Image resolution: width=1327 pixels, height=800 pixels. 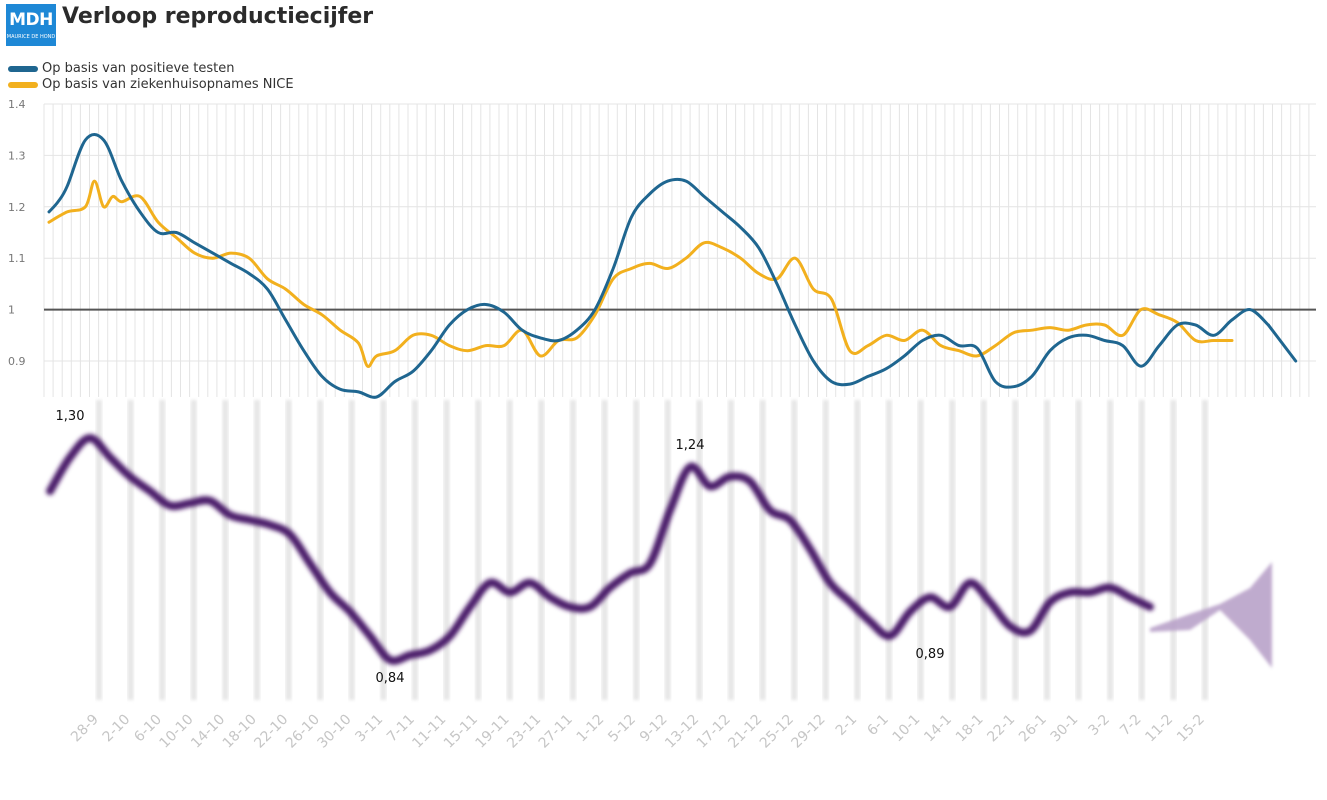 What do you see at coordinates (907, 729) in the screenshot?
I see `x-tick-label: 10-1` at bounding box center [907, 729].